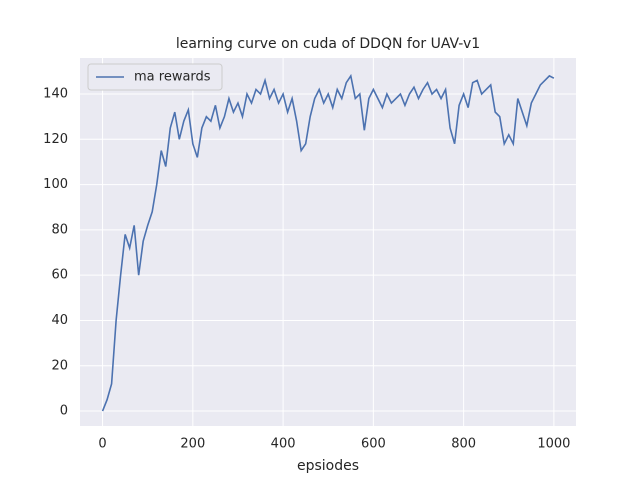  What do you see at coordinates (192, 444) in the screenshot?
I see `x-tick-label: 200` at bounding box center [192, 444].